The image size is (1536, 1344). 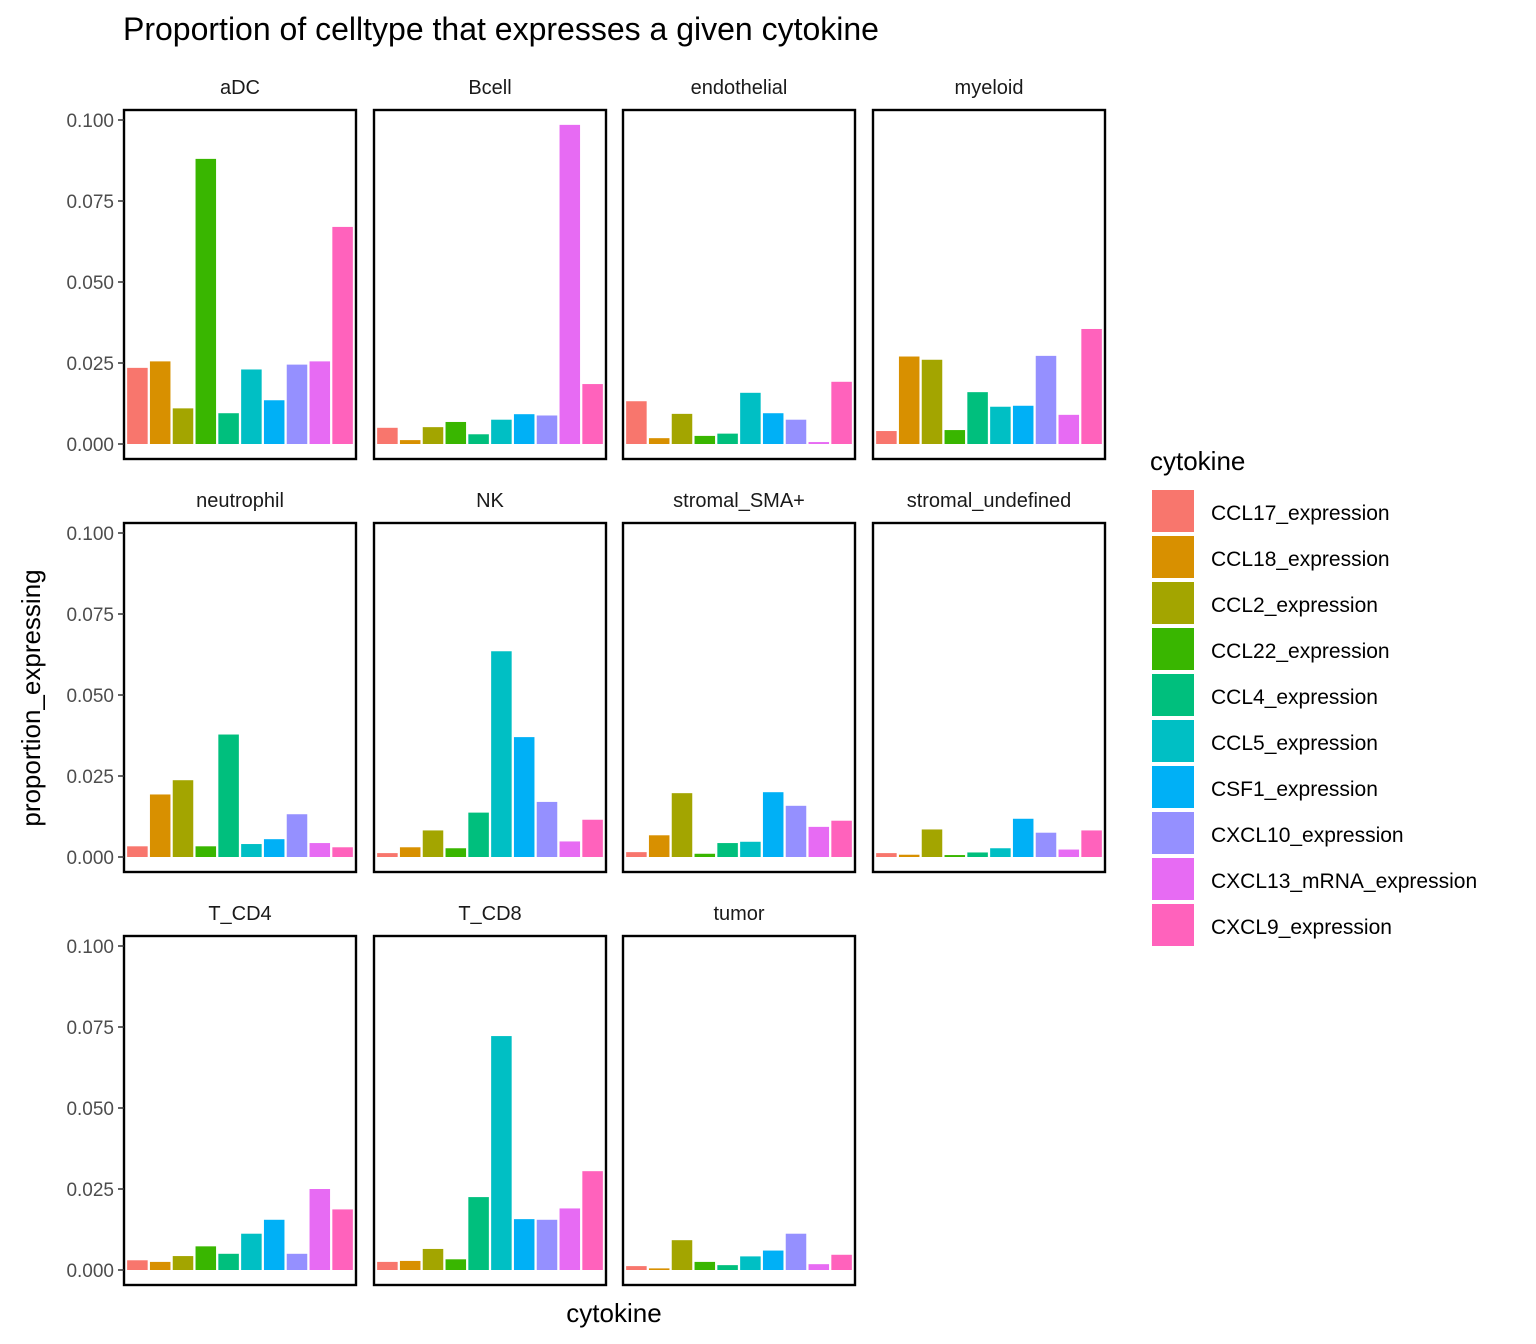 I want to click on bar-stromal_SMA+-4, so click(x=727, y=850).